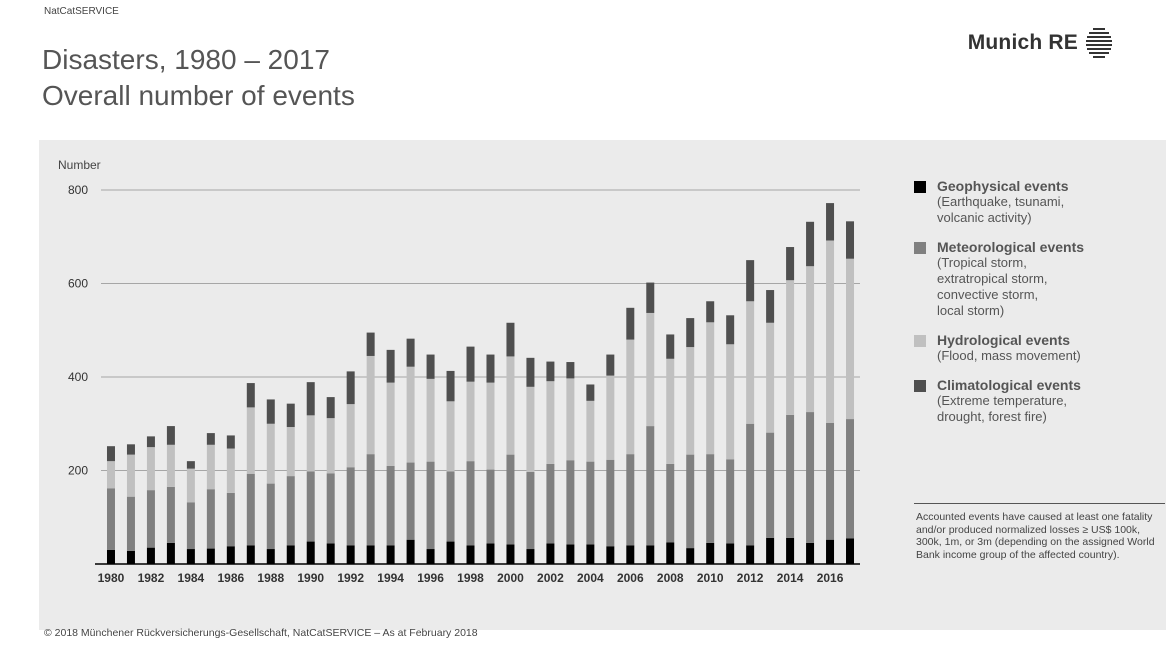  Describe the element at coordinates (81, 11) in the screenshot. I see `source-label: NatCatSERVICE` at that location.